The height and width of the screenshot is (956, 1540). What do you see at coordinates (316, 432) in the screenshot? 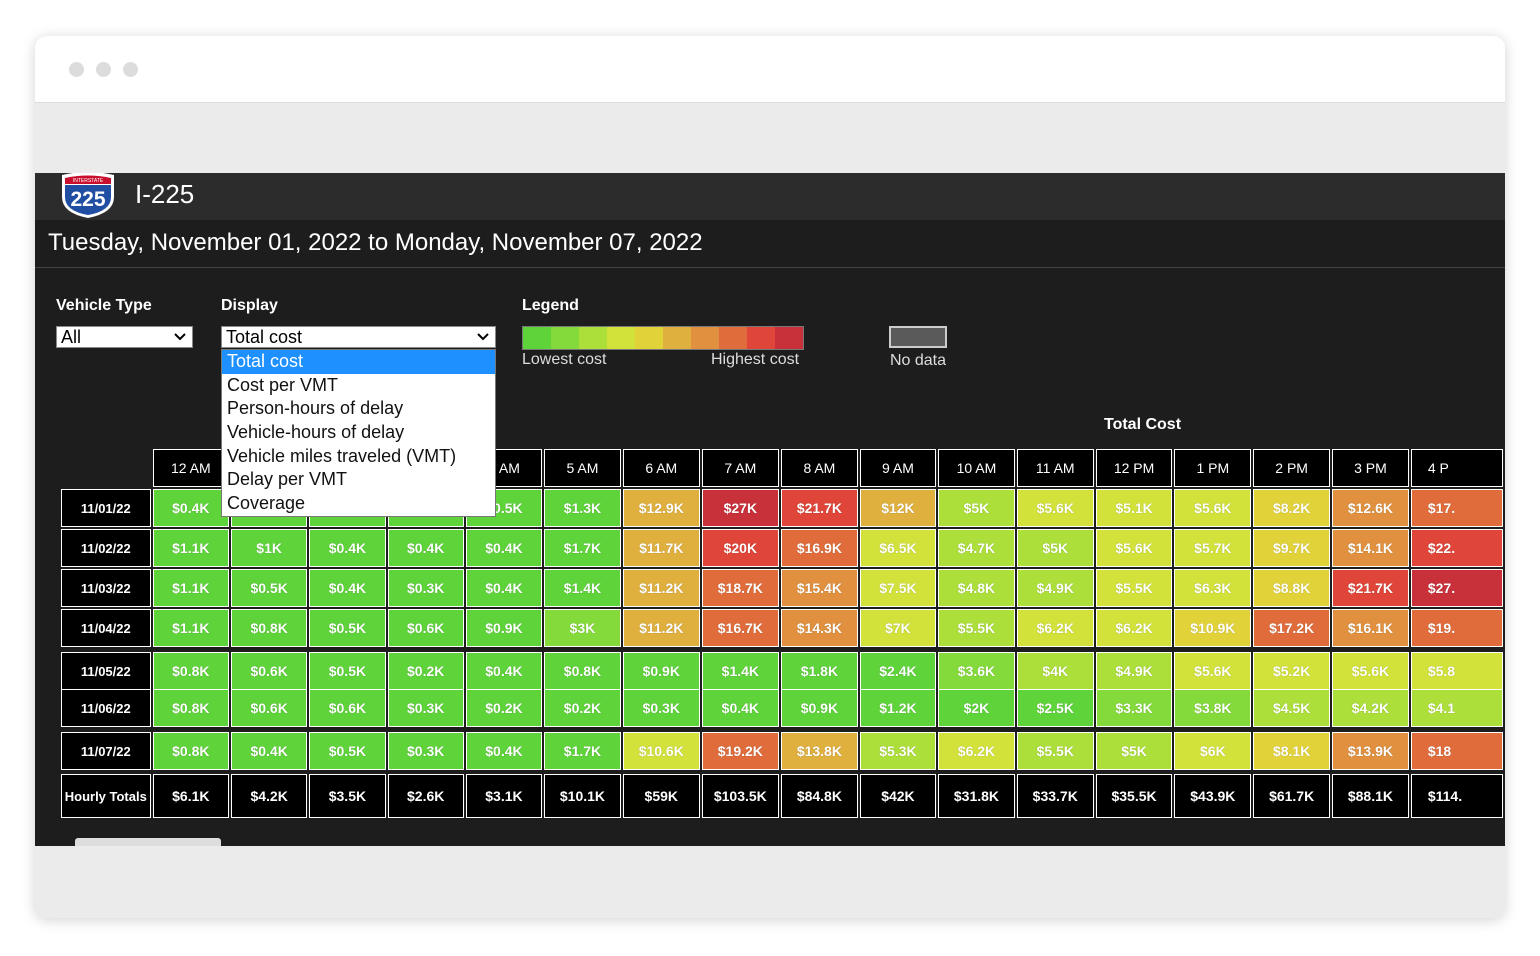
I see `dropdown-option: Vehicle-hours of delay` at bounding box center [316, 432].